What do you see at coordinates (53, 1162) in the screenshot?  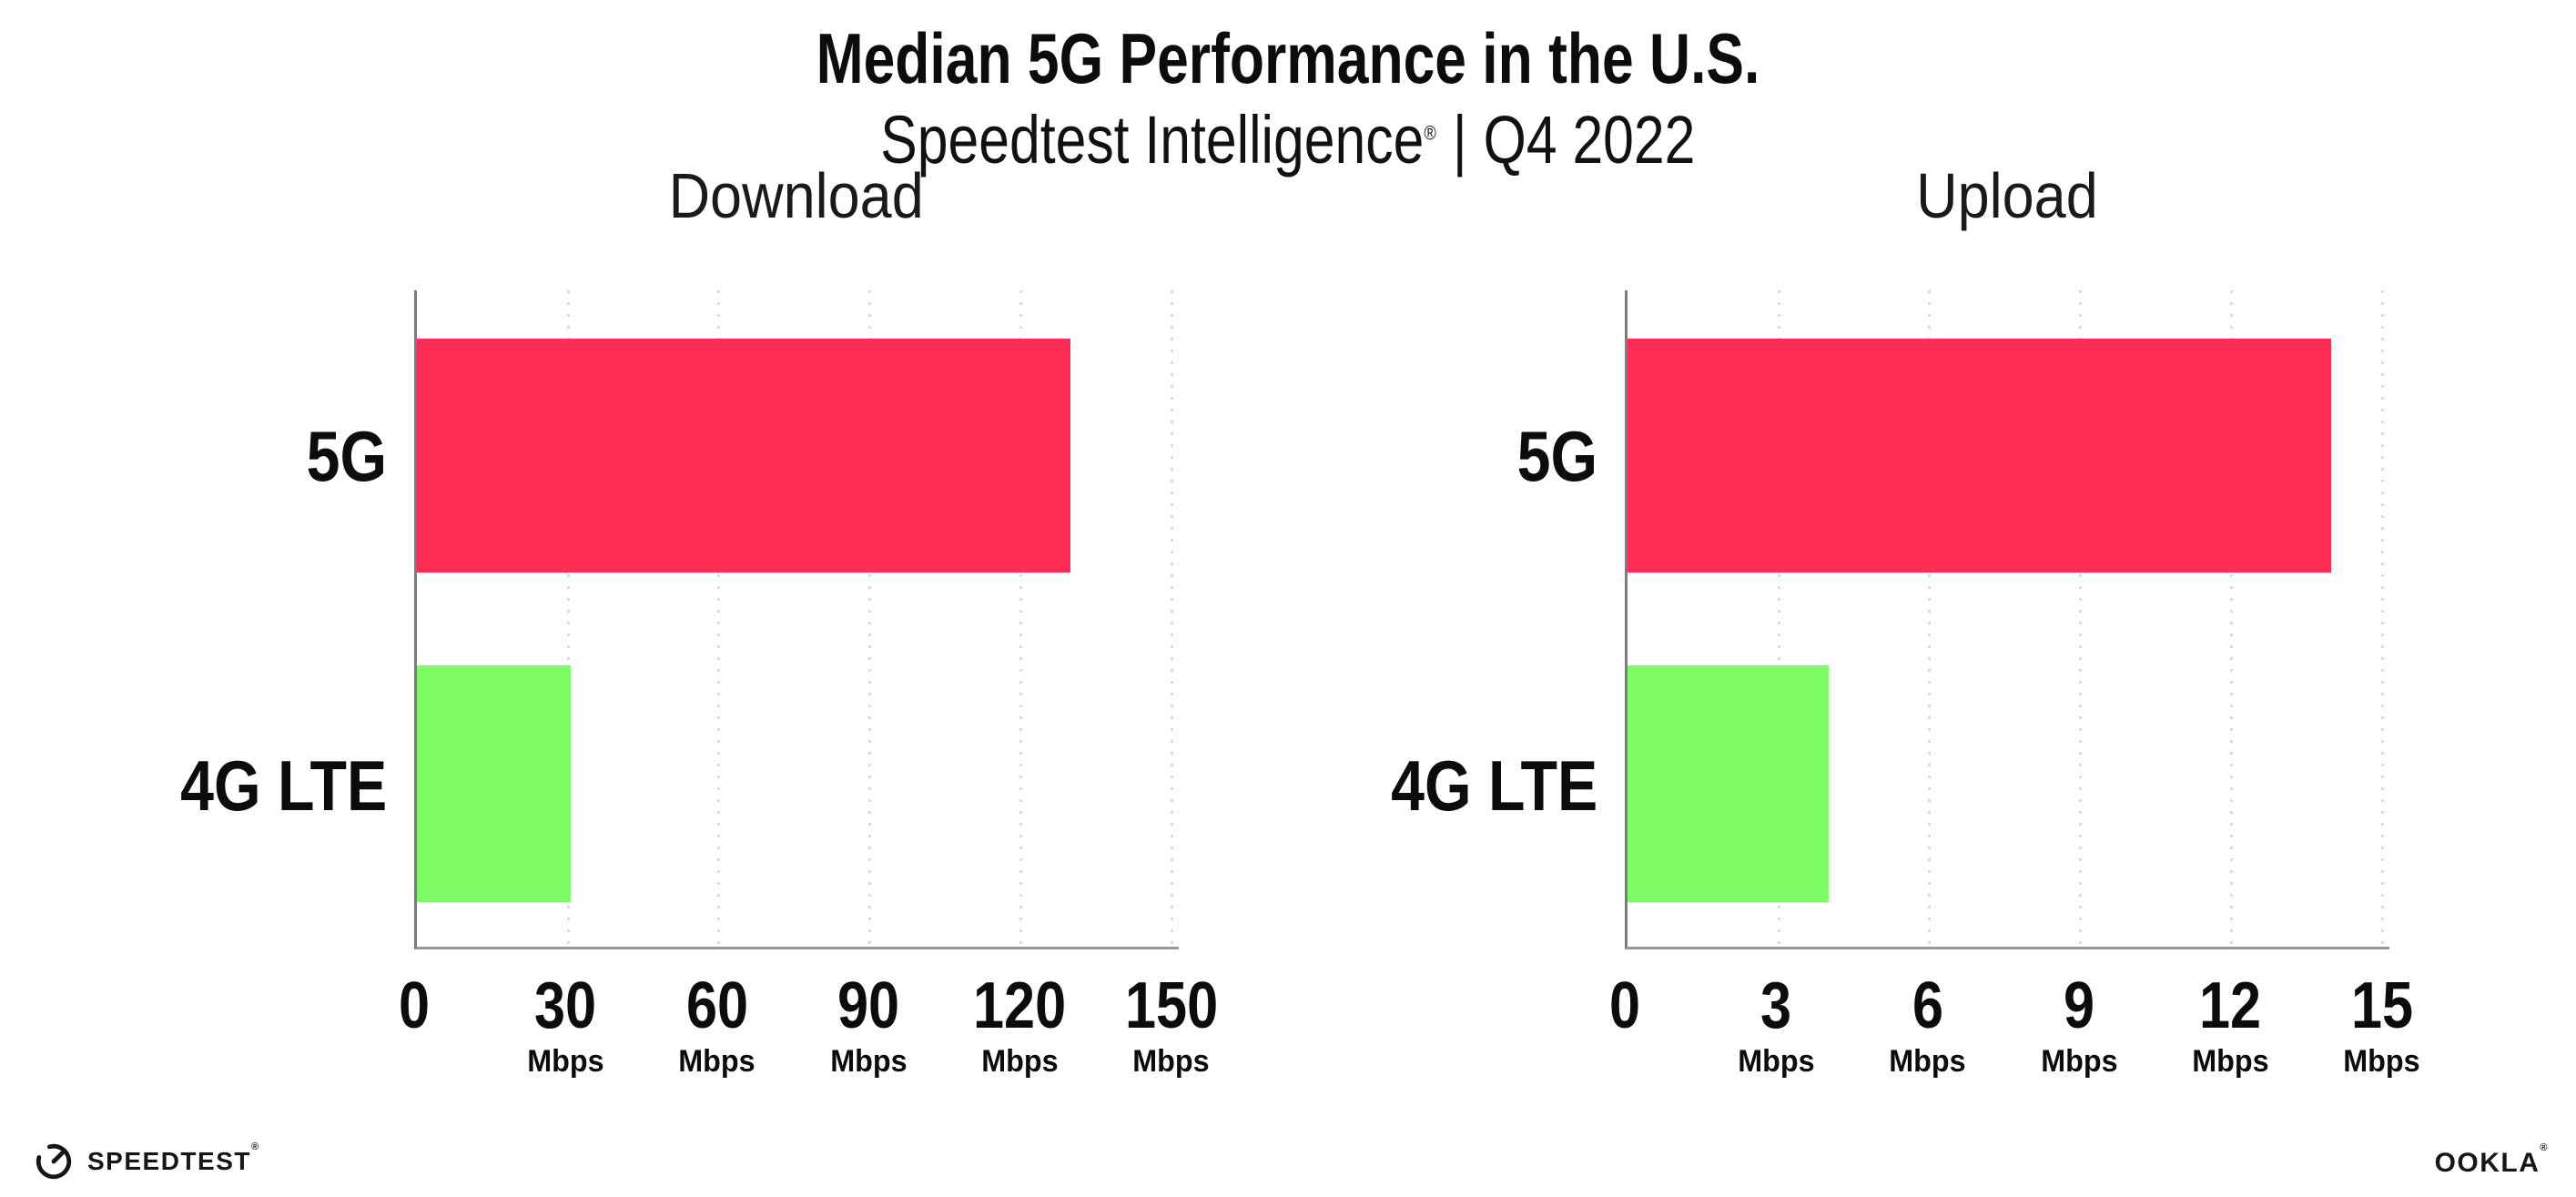 I see `speedtest-gauge-icon` at bounding box center [53, 1162].